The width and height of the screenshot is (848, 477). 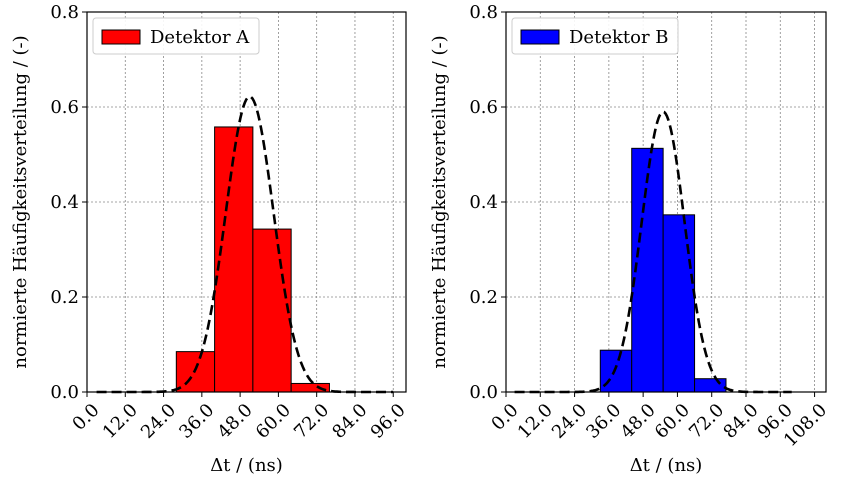 I want to click on x-tick-label: 96.0, so click(x=388, y=421).